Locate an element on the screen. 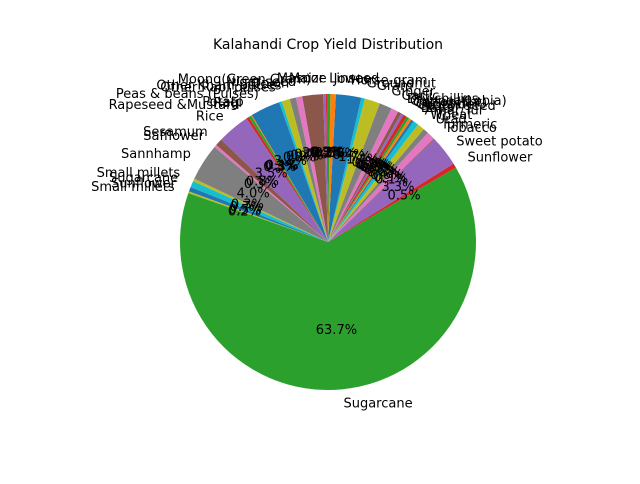 Image resolution: width=640 pixels, height=484 pixels. slice-label: Cotton(lint) is located at coordinates (450, 103).